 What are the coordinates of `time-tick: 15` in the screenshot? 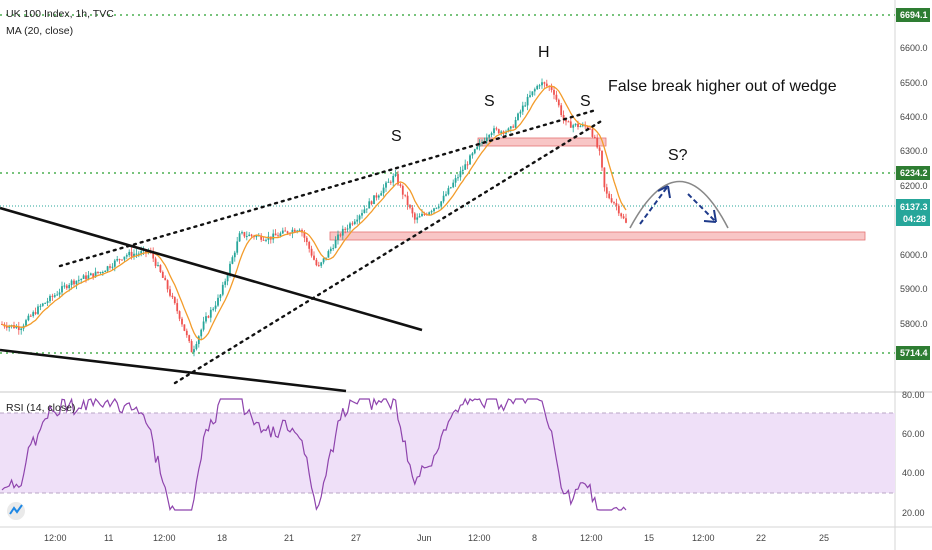 It's located at (649, 538).